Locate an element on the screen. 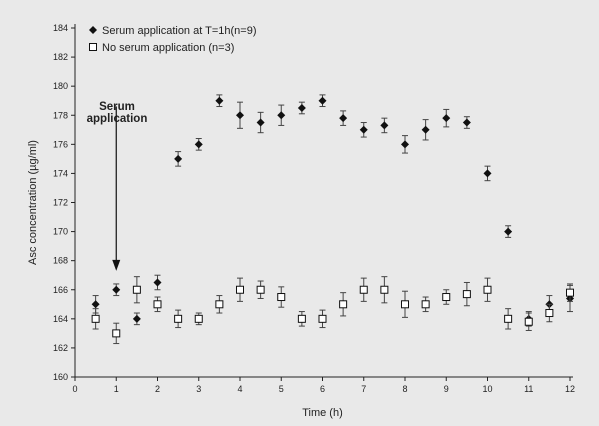 The image size is (599, 426). x-tick-label: 2 is located at coordinates (157, 389).